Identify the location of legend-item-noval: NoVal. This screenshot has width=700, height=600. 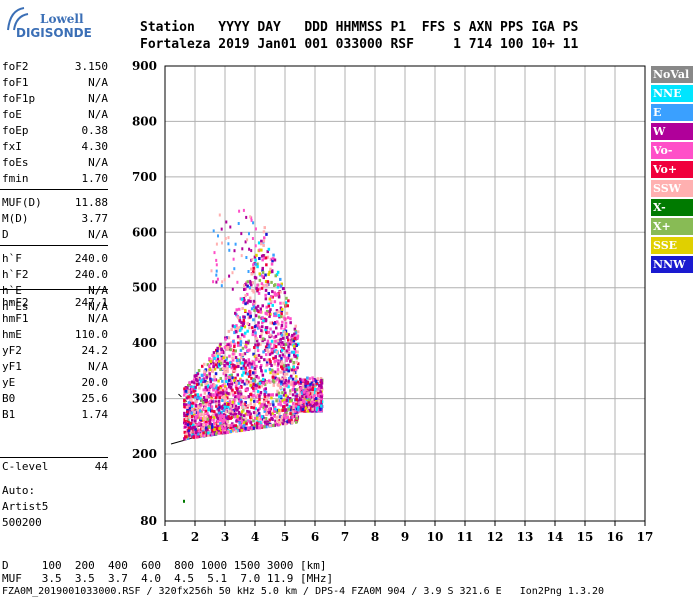
(672, 74).